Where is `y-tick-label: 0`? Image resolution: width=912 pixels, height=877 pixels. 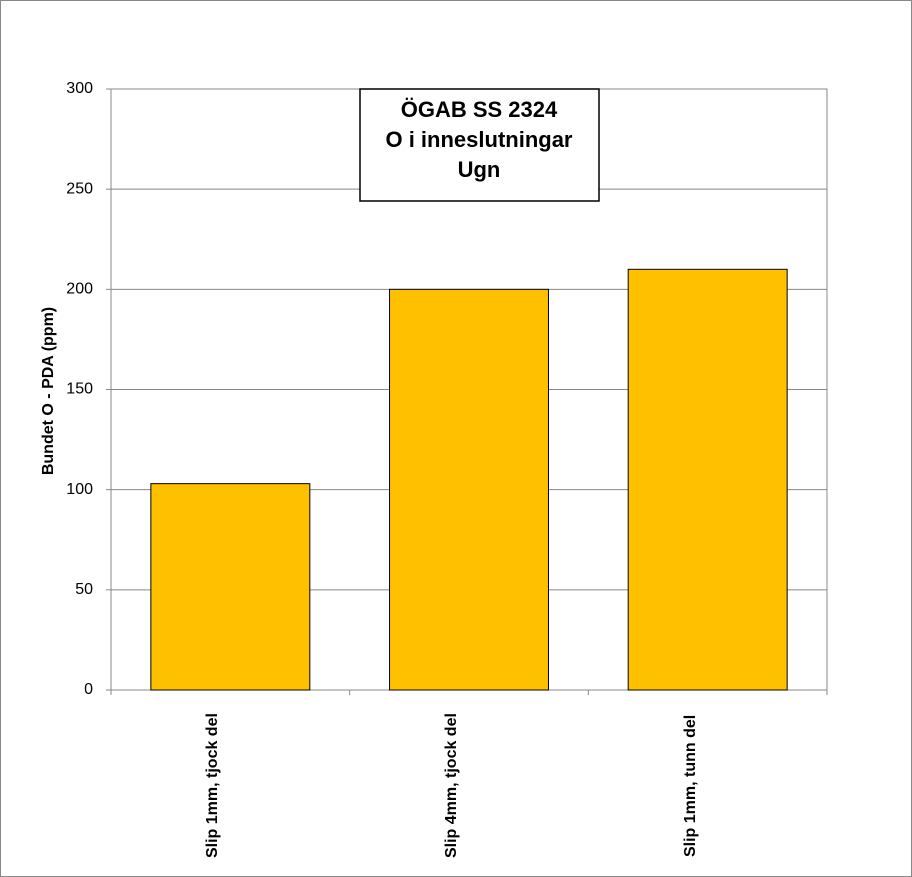 y-tick-label: 0 is located at coordinates (88, 689).